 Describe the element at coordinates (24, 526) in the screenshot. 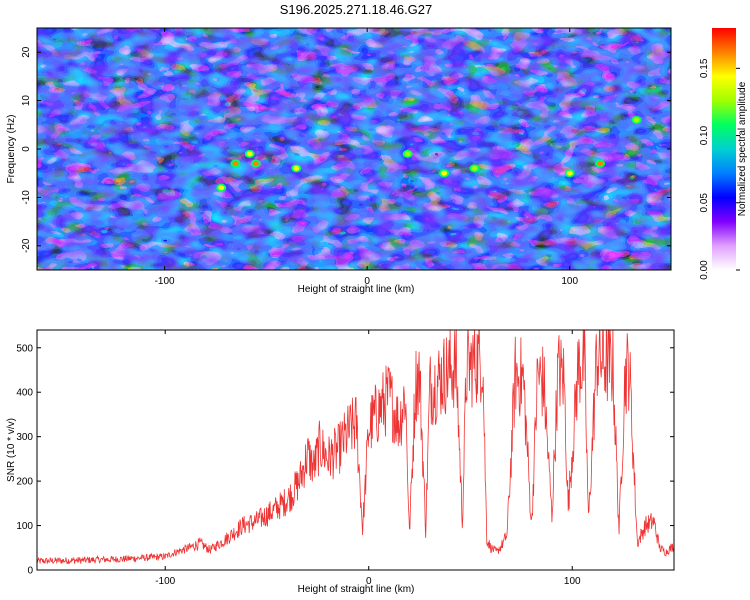

I see `snr-y-tick-label: 100` at that location.